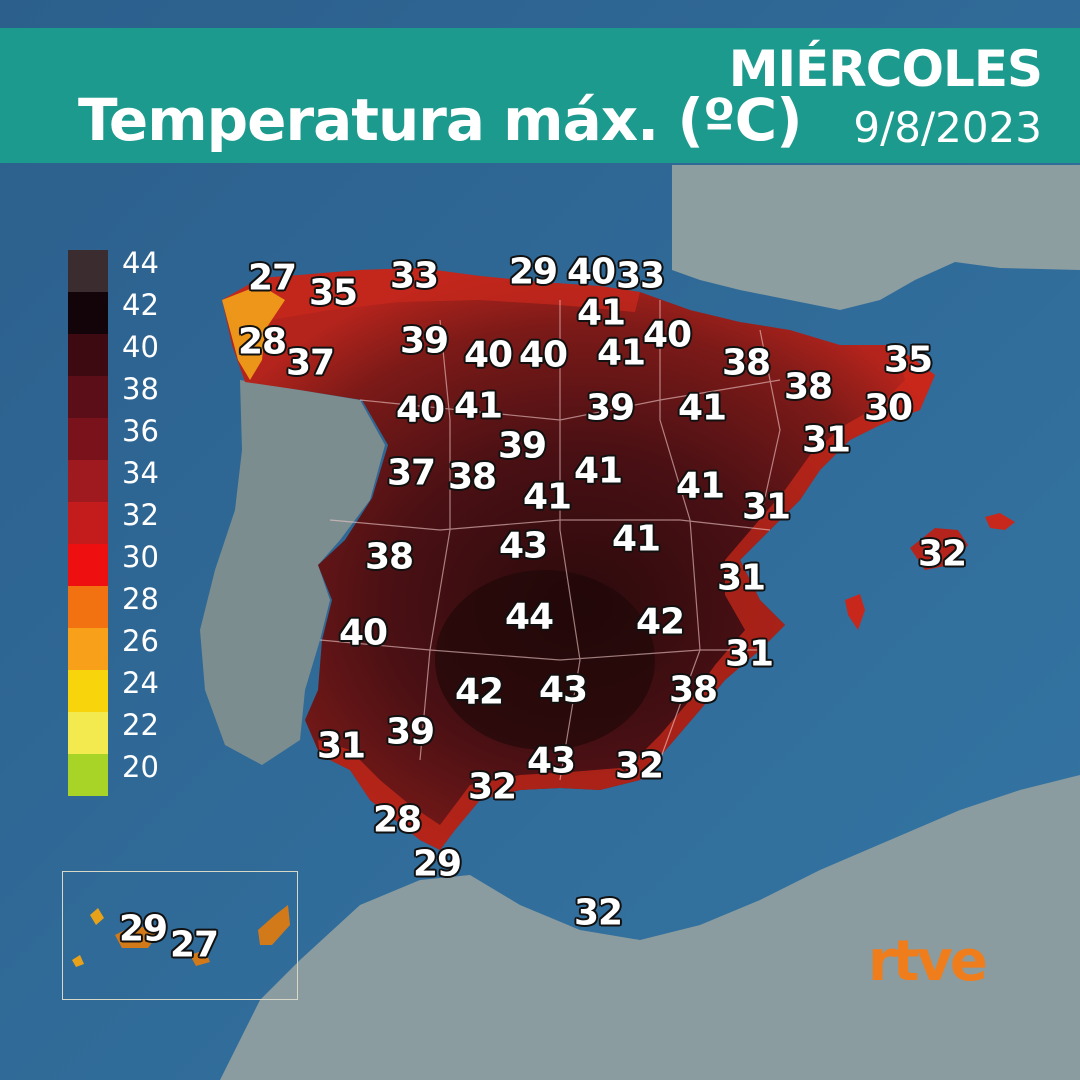  Describe the element at coordinates (140, 641) in the screenshot. I see `legend-label: 26` at that location.